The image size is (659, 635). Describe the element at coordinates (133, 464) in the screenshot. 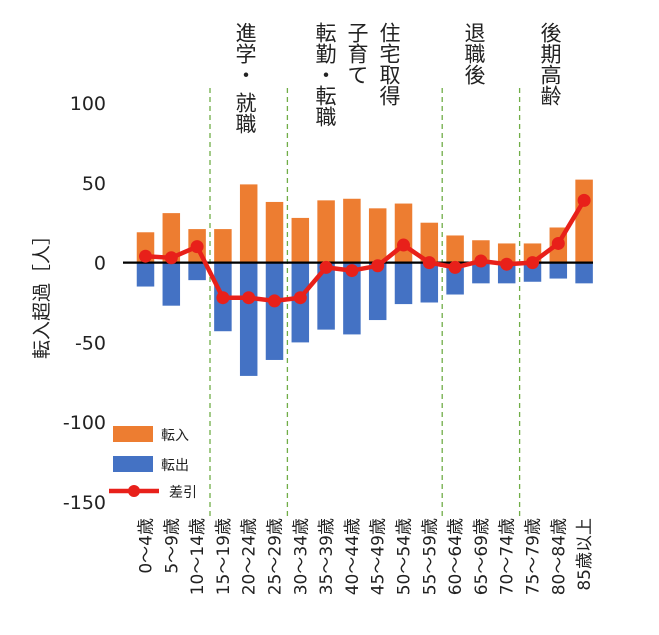

I see `legend-swatch-transfer-out` at that location.